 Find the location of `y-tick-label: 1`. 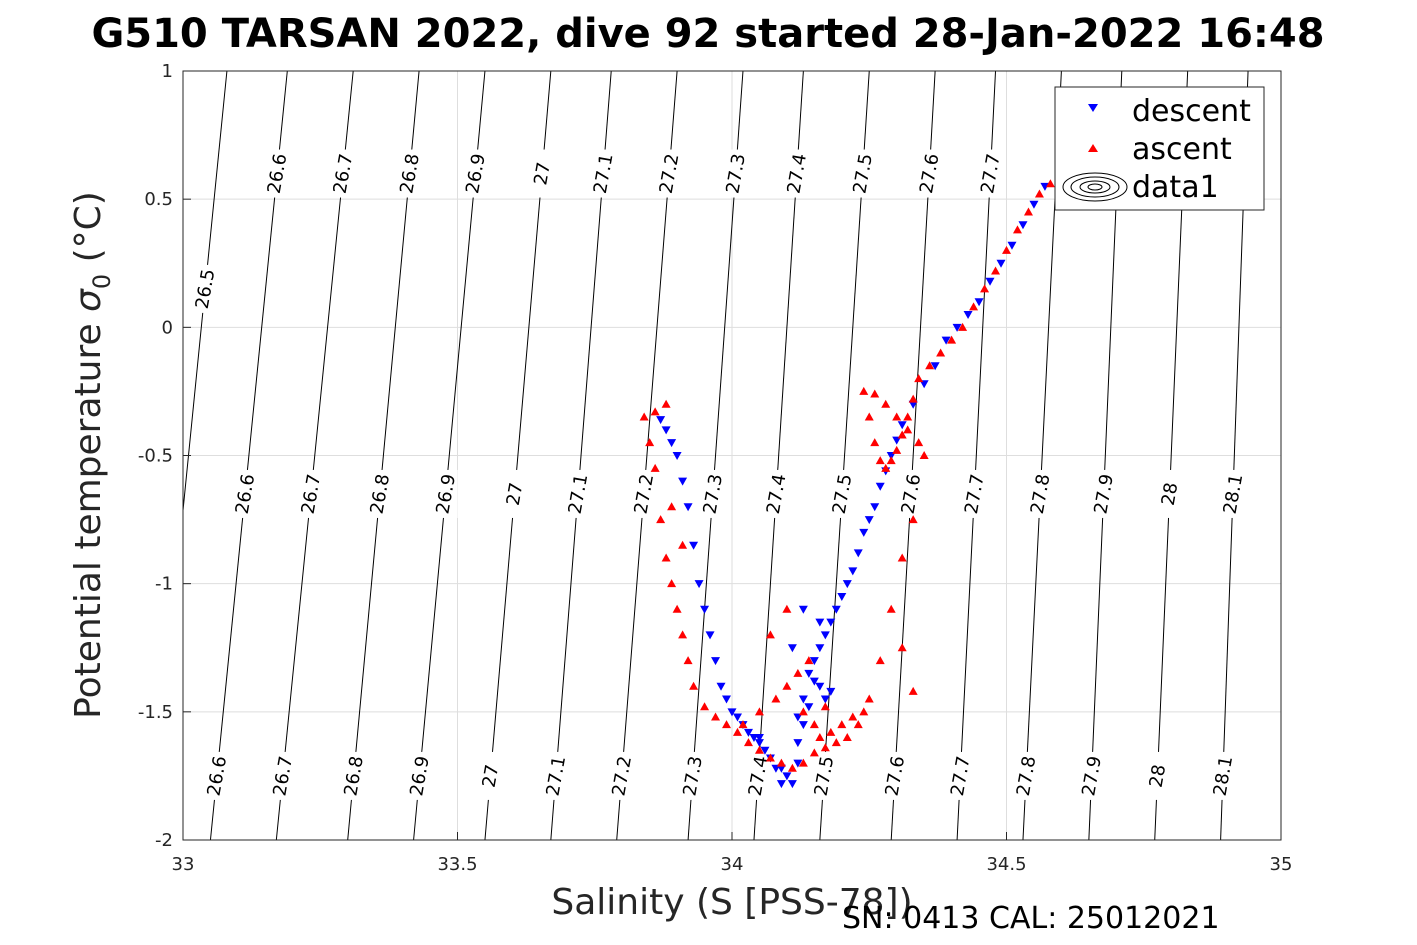

y-tick-label: 1 is located at coordinates (167, 71).